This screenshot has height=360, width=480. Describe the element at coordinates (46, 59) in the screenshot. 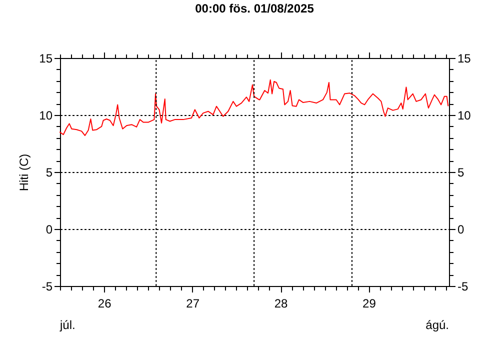

I see `y-tick-label: 15` at that location.